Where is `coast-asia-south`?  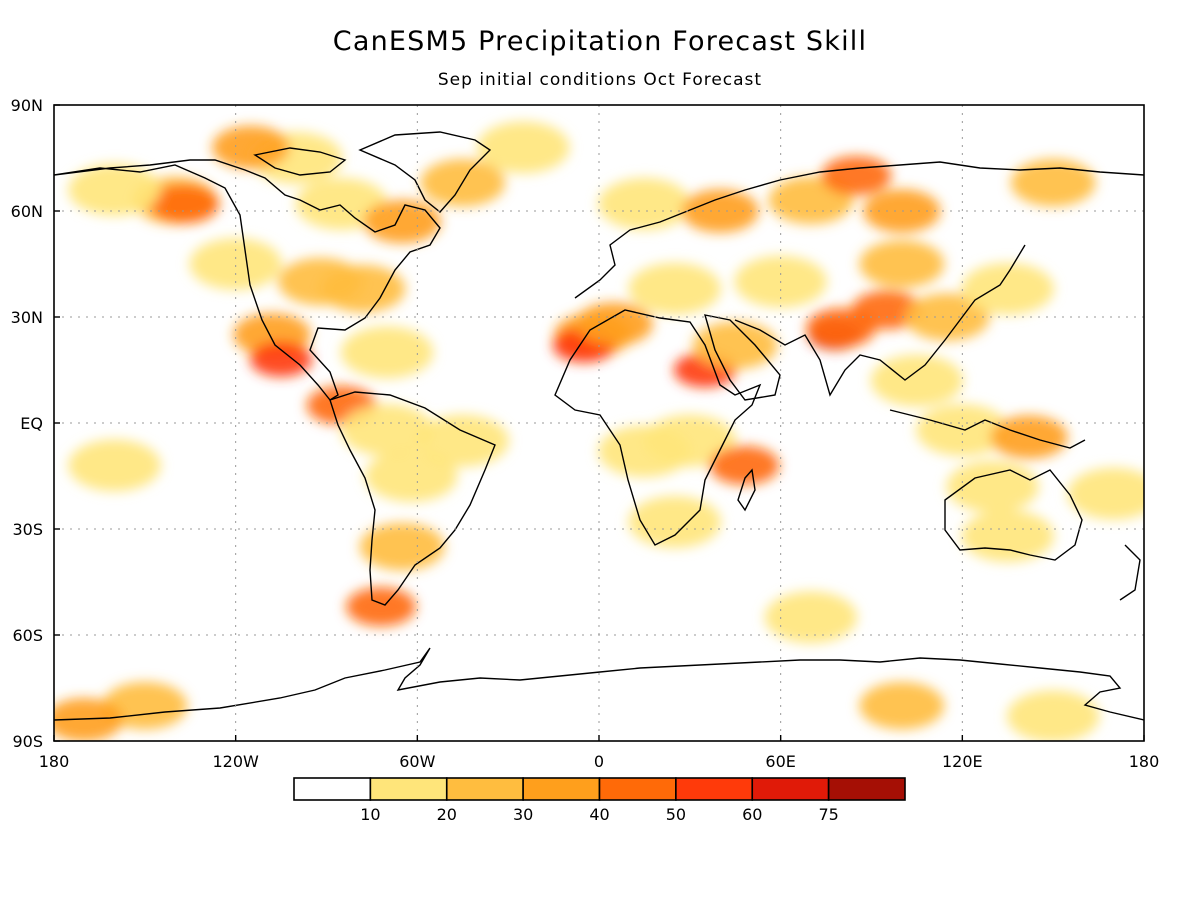
coast-asia-south is located at coordinates (880, 320).